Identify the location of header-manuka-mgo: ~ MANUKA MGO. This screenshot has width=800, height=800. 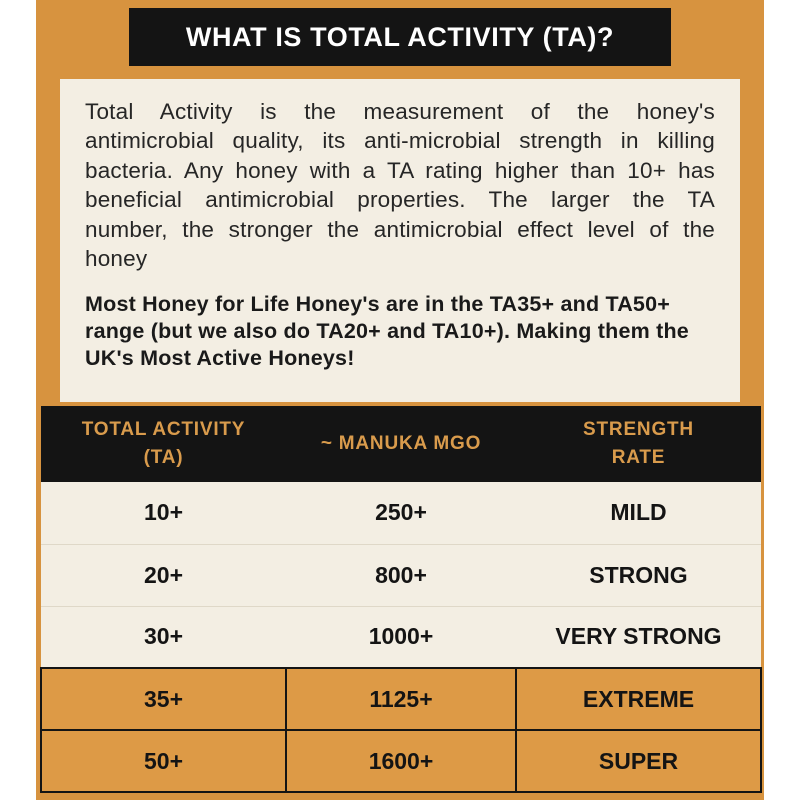
(401, 444).